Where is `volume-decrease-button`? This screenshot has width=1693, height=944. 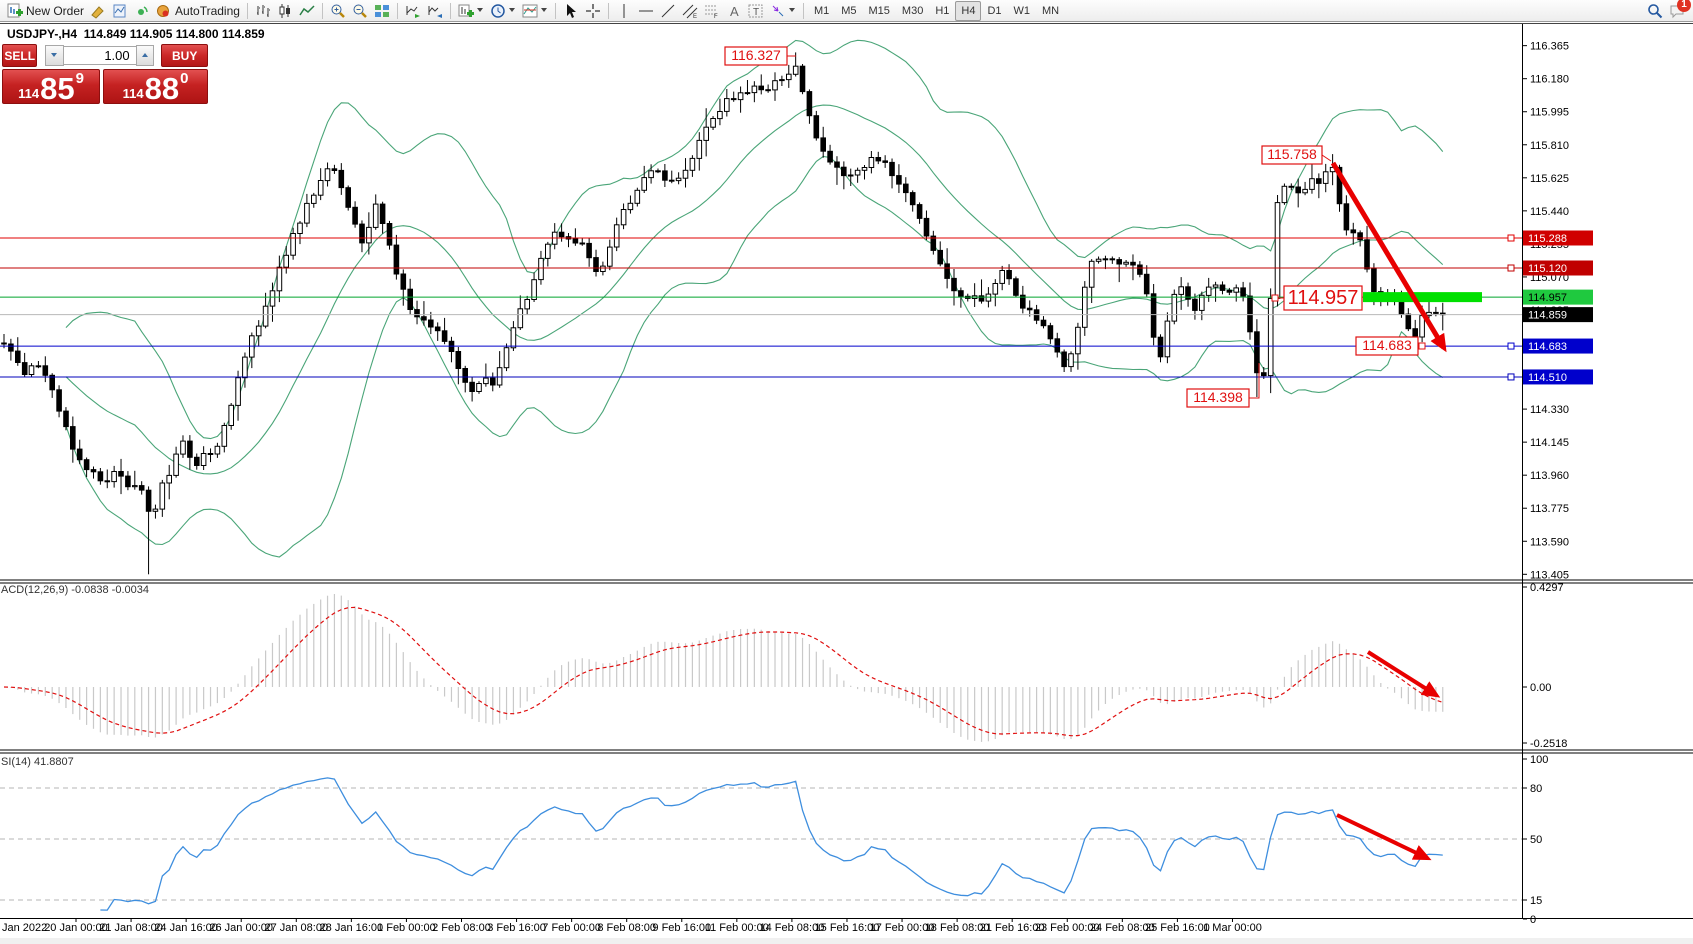 volume-decrease-button is located at coordinates (54, 55).